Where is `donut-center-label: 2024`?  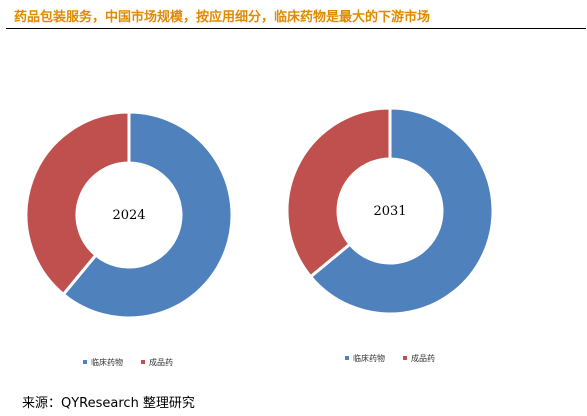
donut-center-label: 2024 is located at coordinates (128, 215).